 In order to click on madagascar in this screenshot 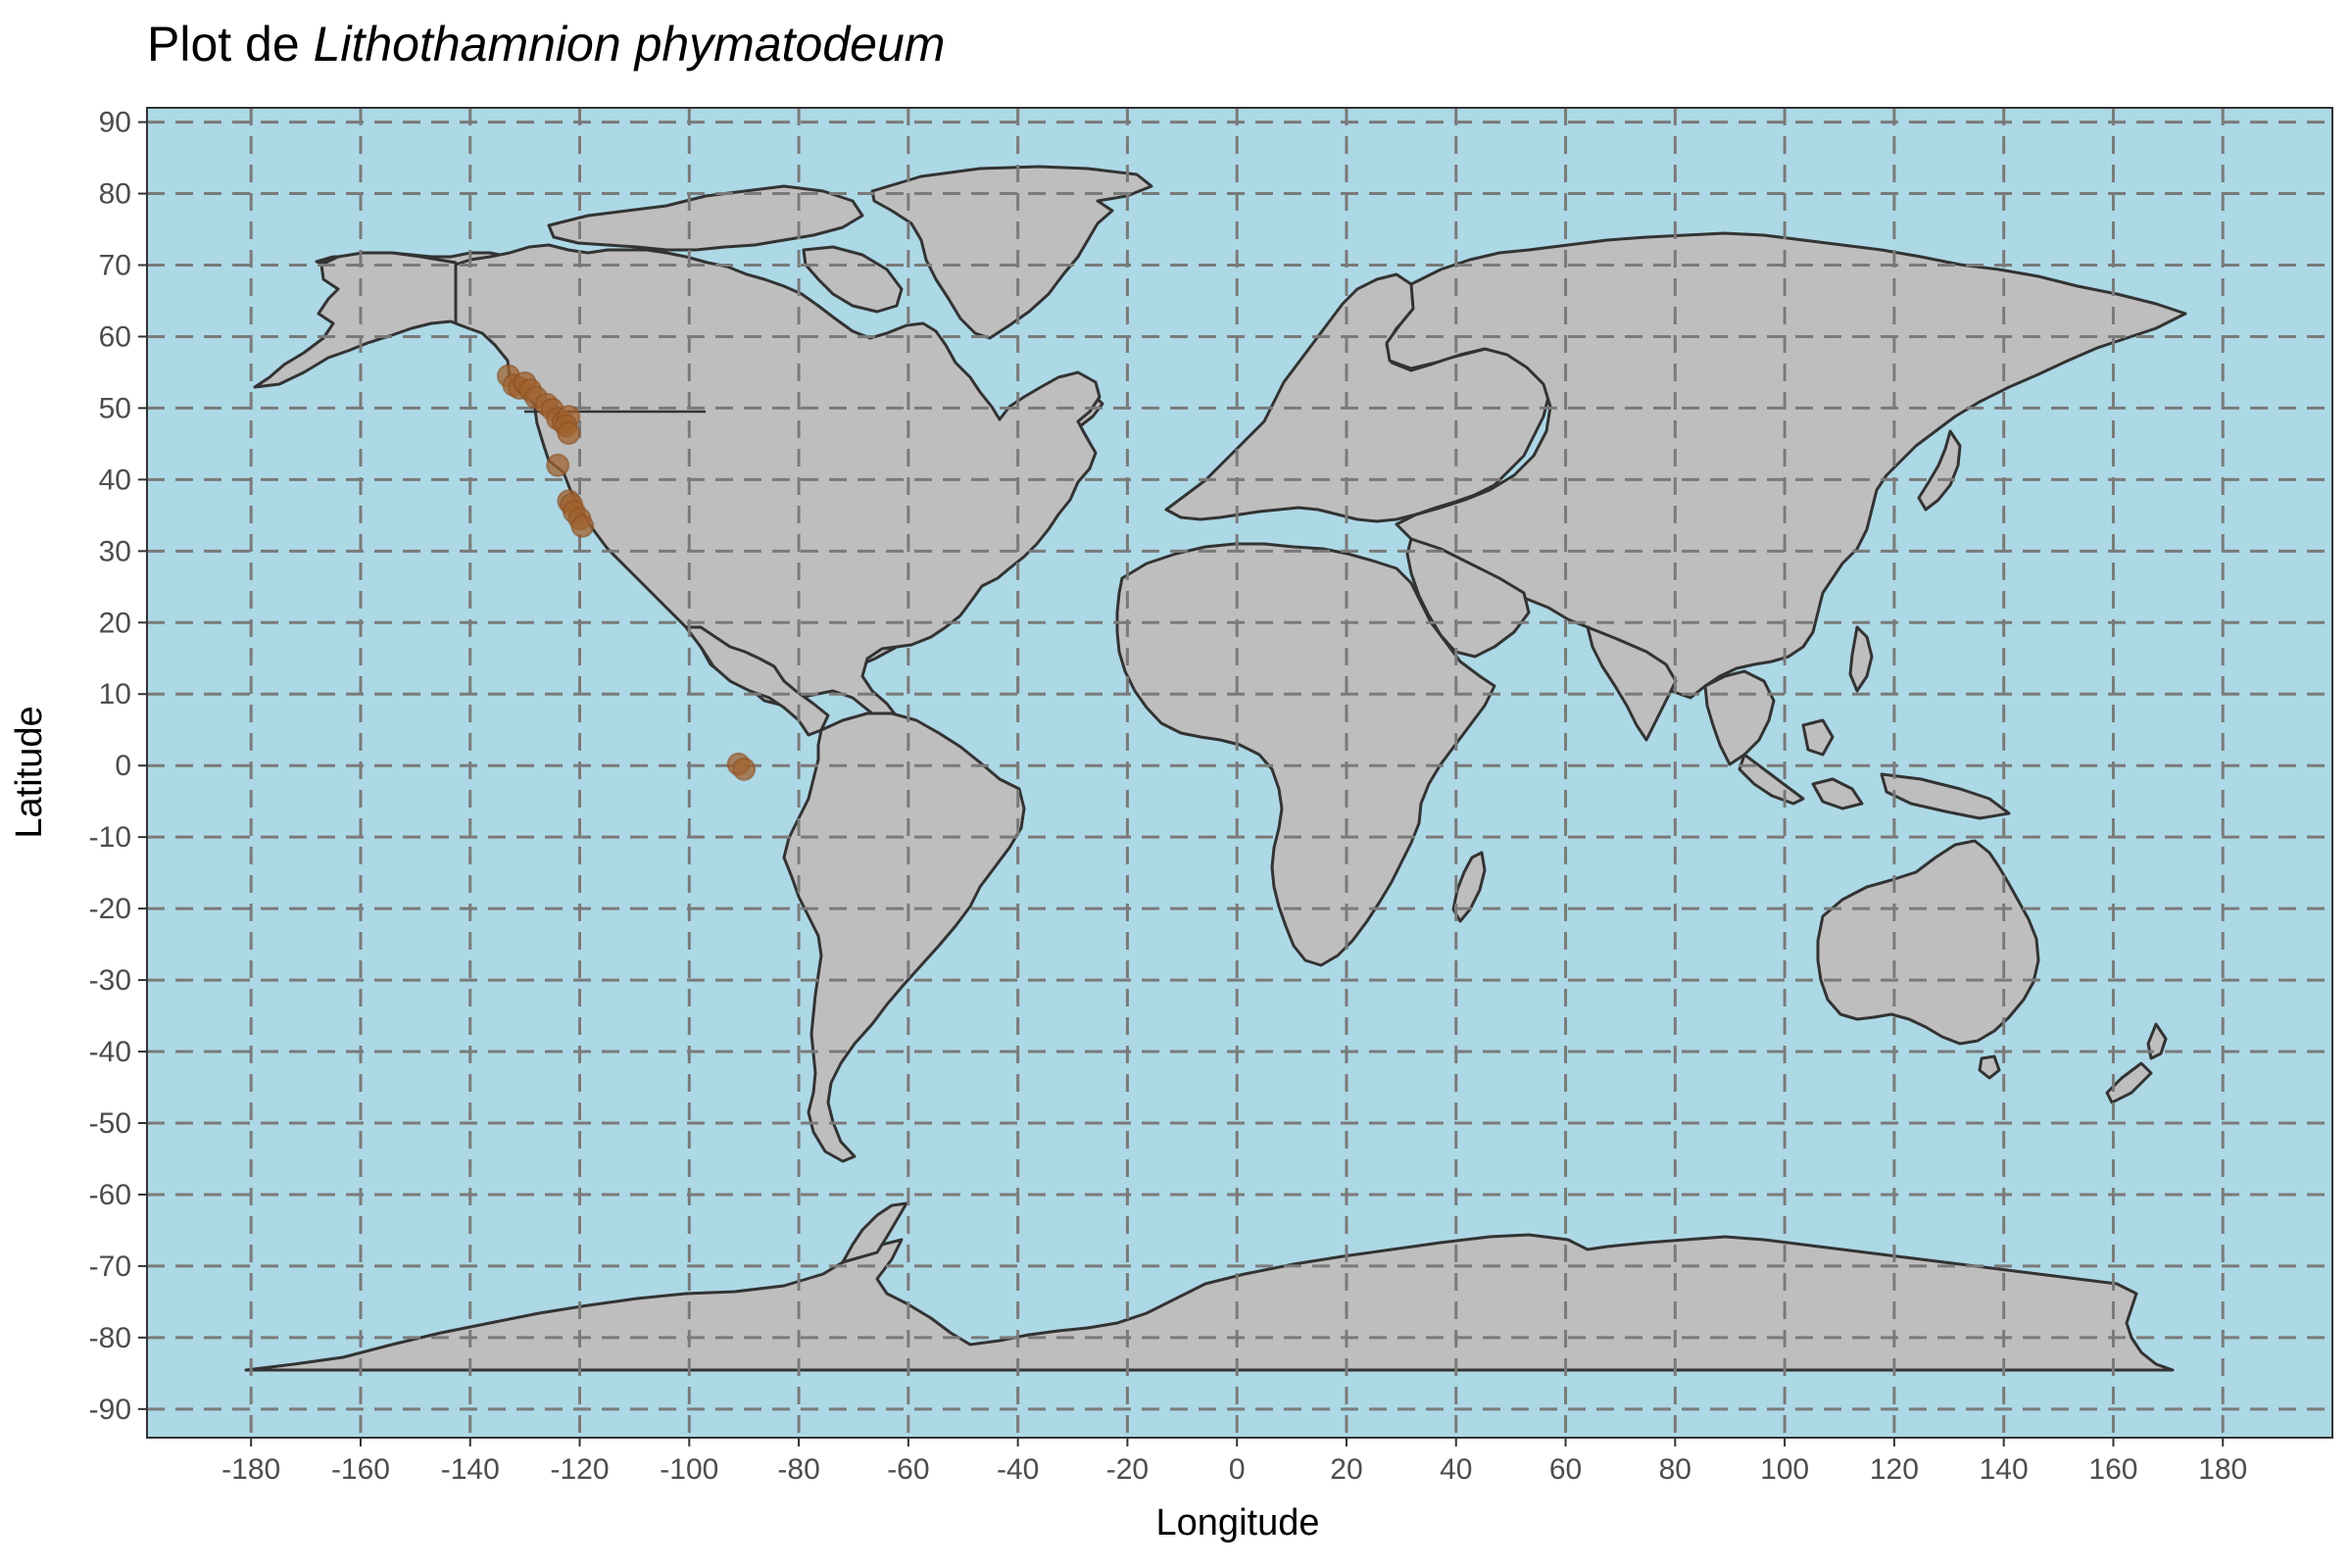, I will do `click(1469, 887)`.